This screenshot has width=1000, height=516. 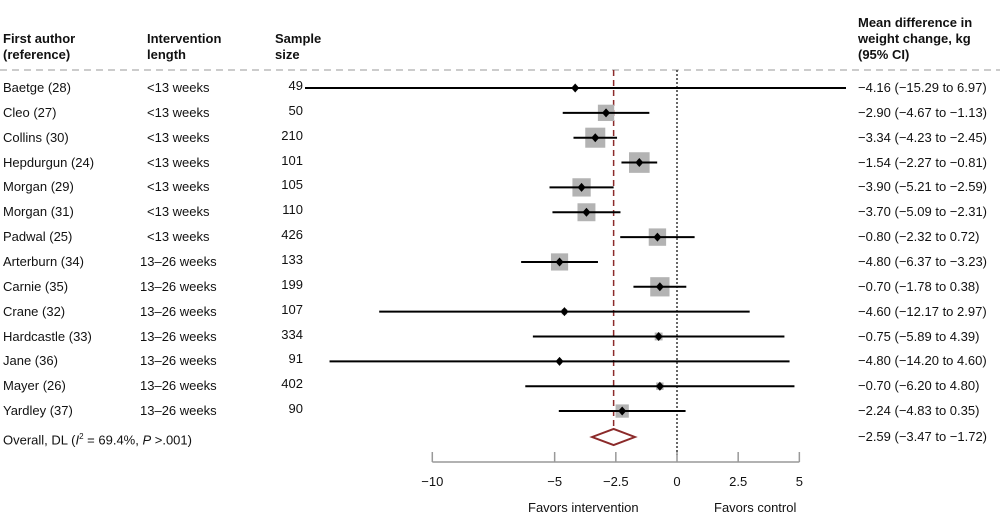 What do you see at coordinates (292, 259) in the screenshot?
I see `study-sample-size: 133` at bounding box center [292, 259].